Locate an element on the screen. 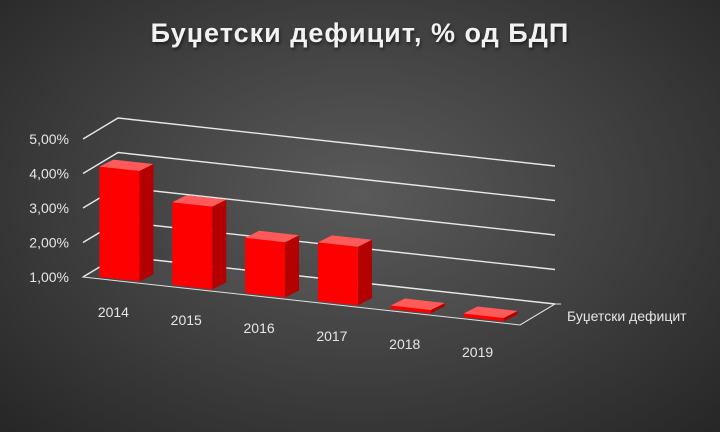 The width and height of the screenshot is (720, 432). y-tick-label: 4,00% is located at coordinates (49, 174).